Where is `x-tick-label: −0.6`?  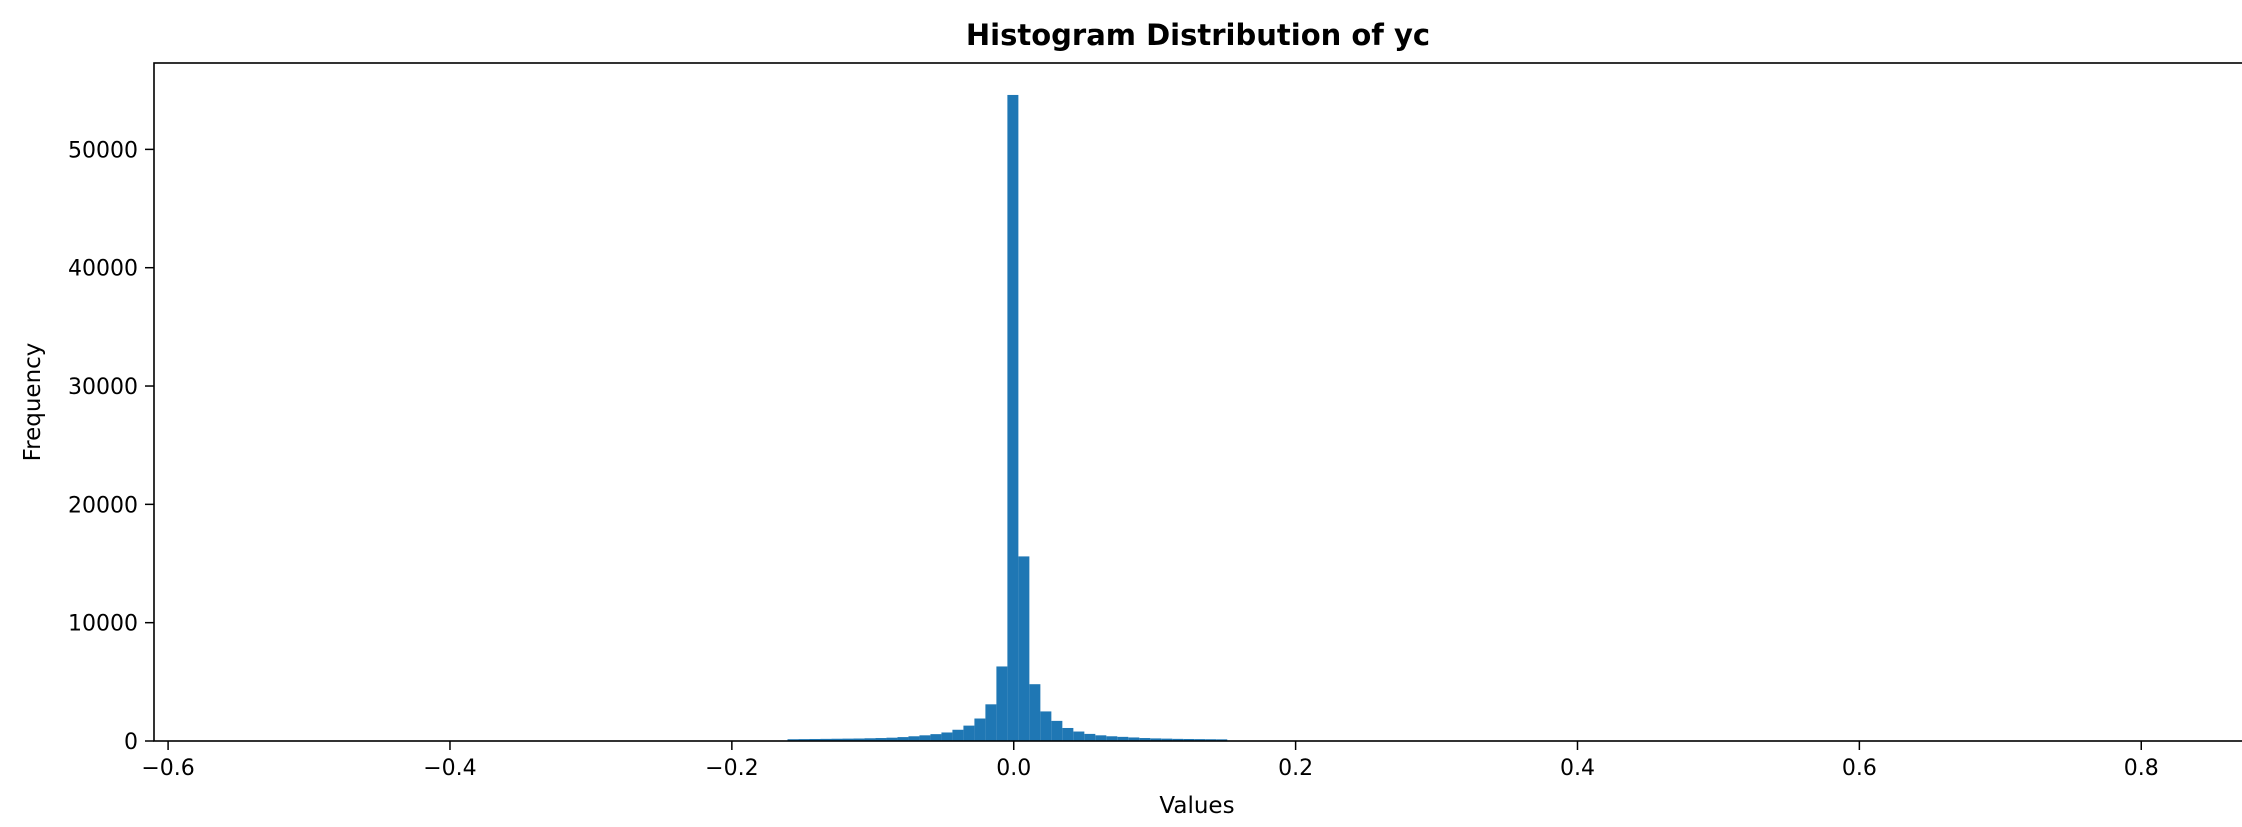 x-tick-label: −0.6 is located at coordinates (167, 768).